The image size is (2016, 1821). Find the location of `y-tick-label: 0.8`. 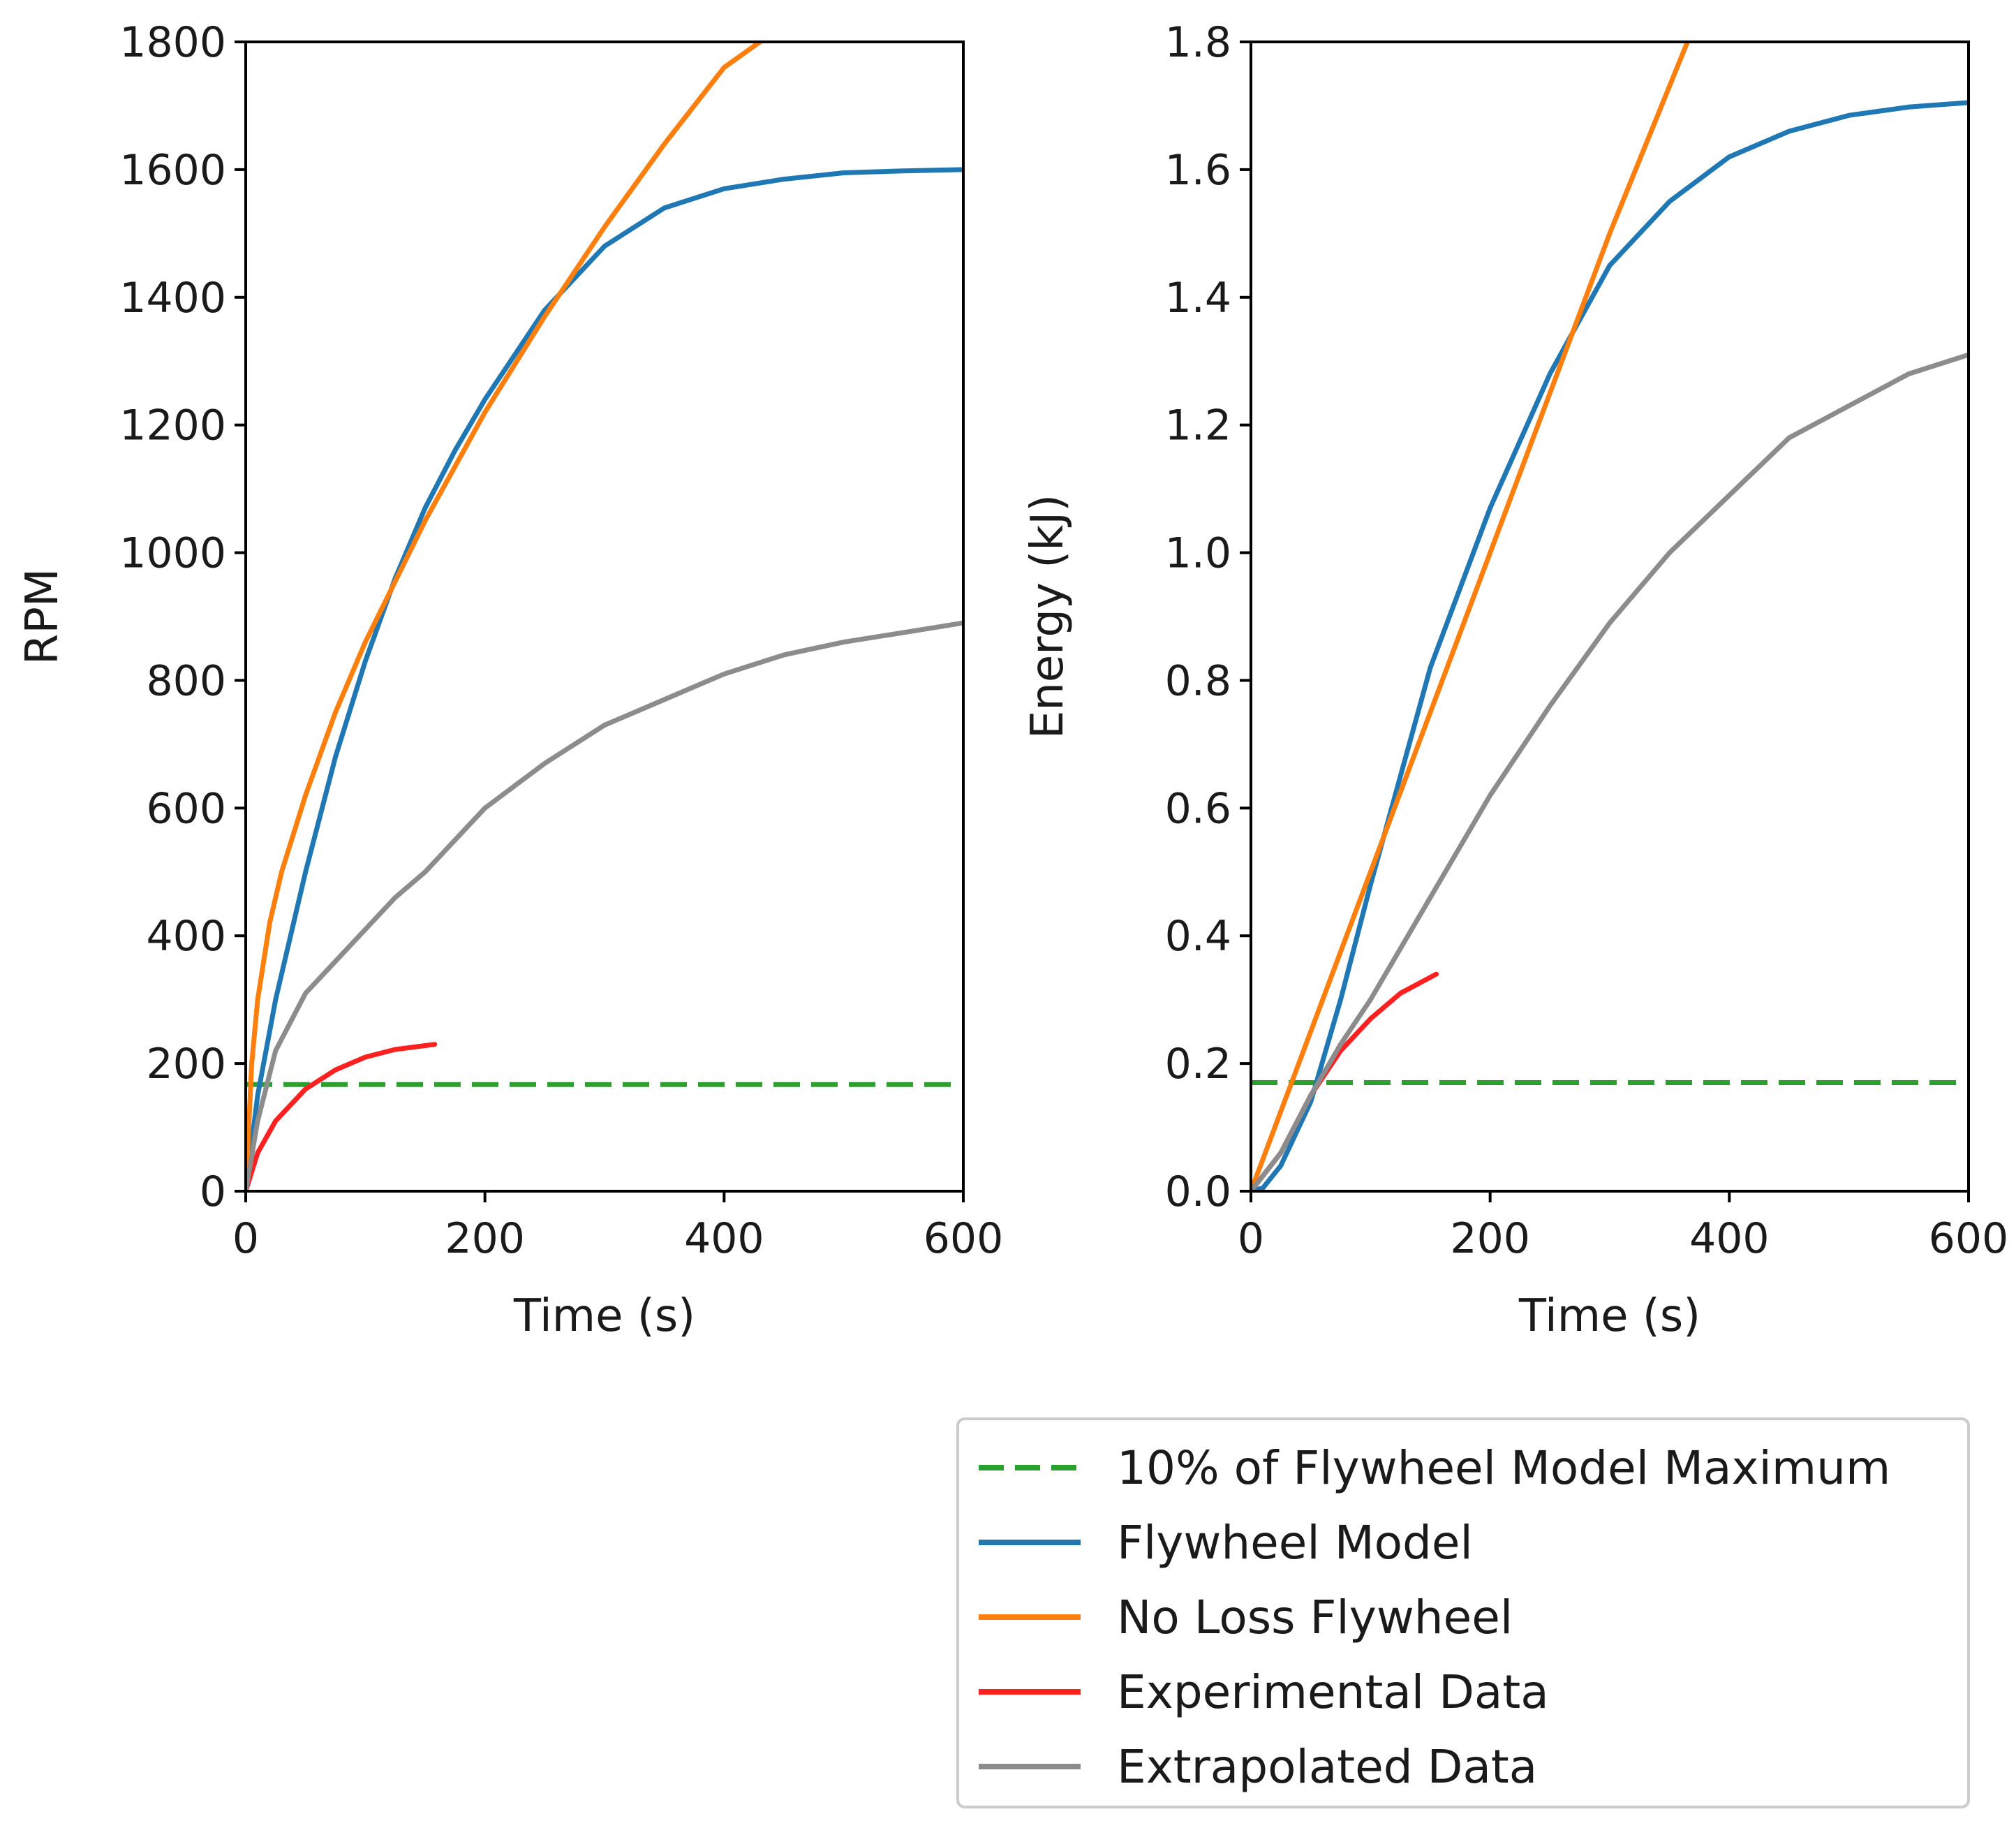

y-tick-label: 0.8 is located at coordinates (1198, 680).